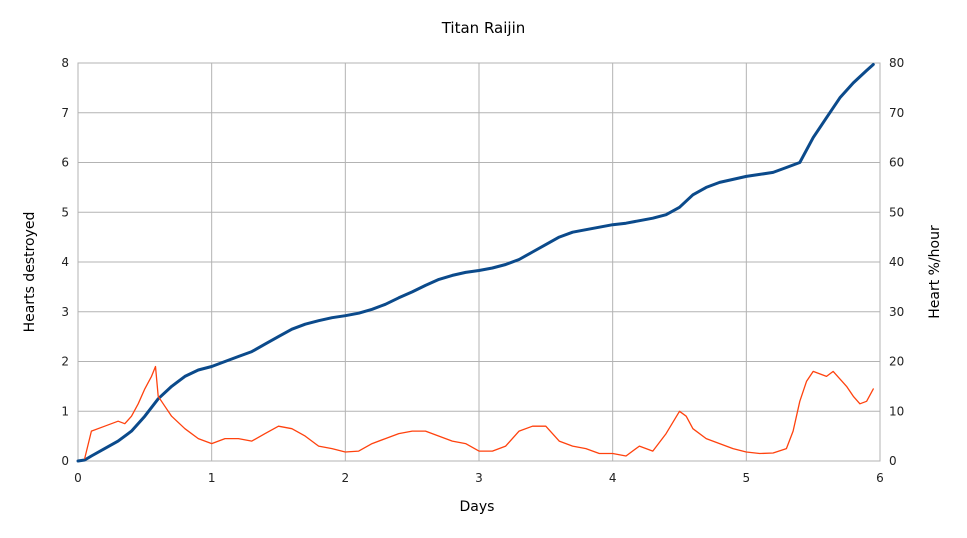  I want to click on y-right-tick-label: 40, so click(896, 262).